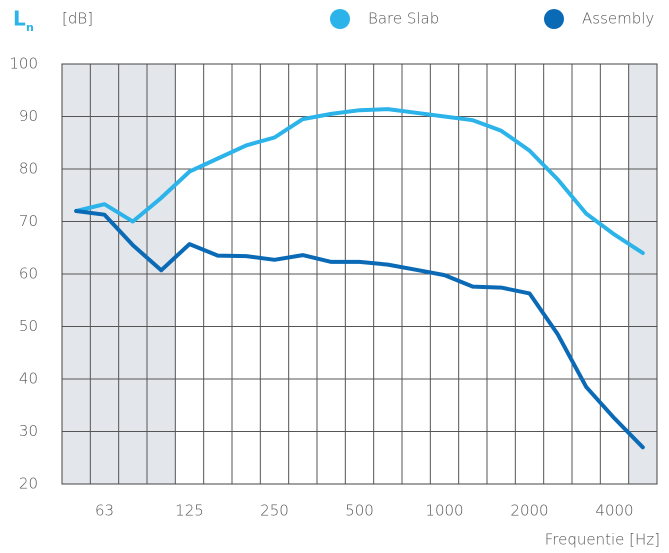 This screenshot has height=553, width=669. Describe the element at coordinates (618, 19) in the screenshot. I see `legend-label: Assembly` at that location.